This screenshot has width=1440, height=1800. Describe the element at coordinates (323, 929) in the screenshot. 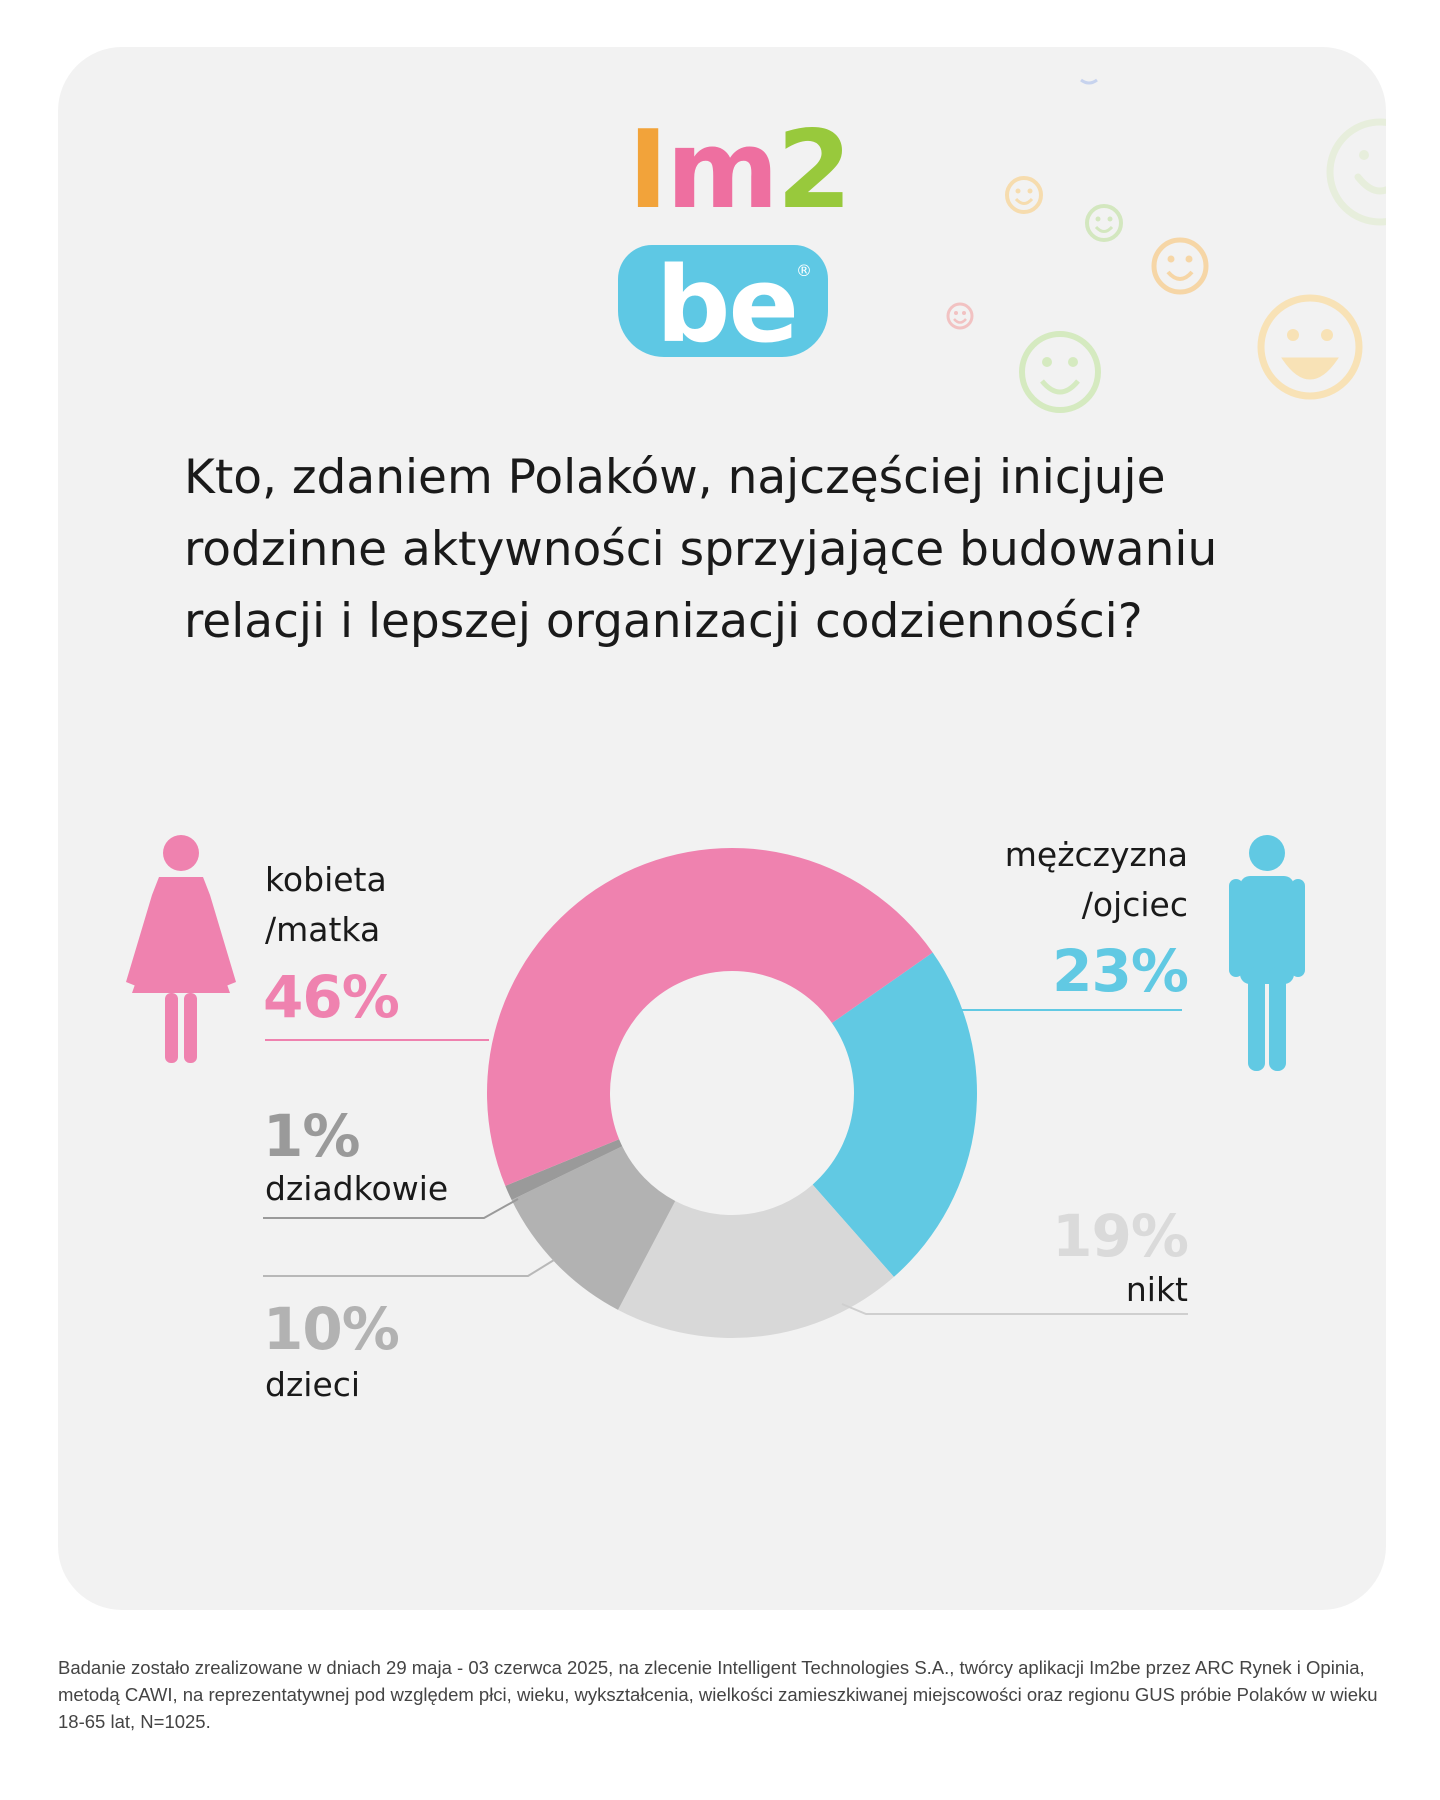

I see `label-kobieta-line2: /matka` at that location.